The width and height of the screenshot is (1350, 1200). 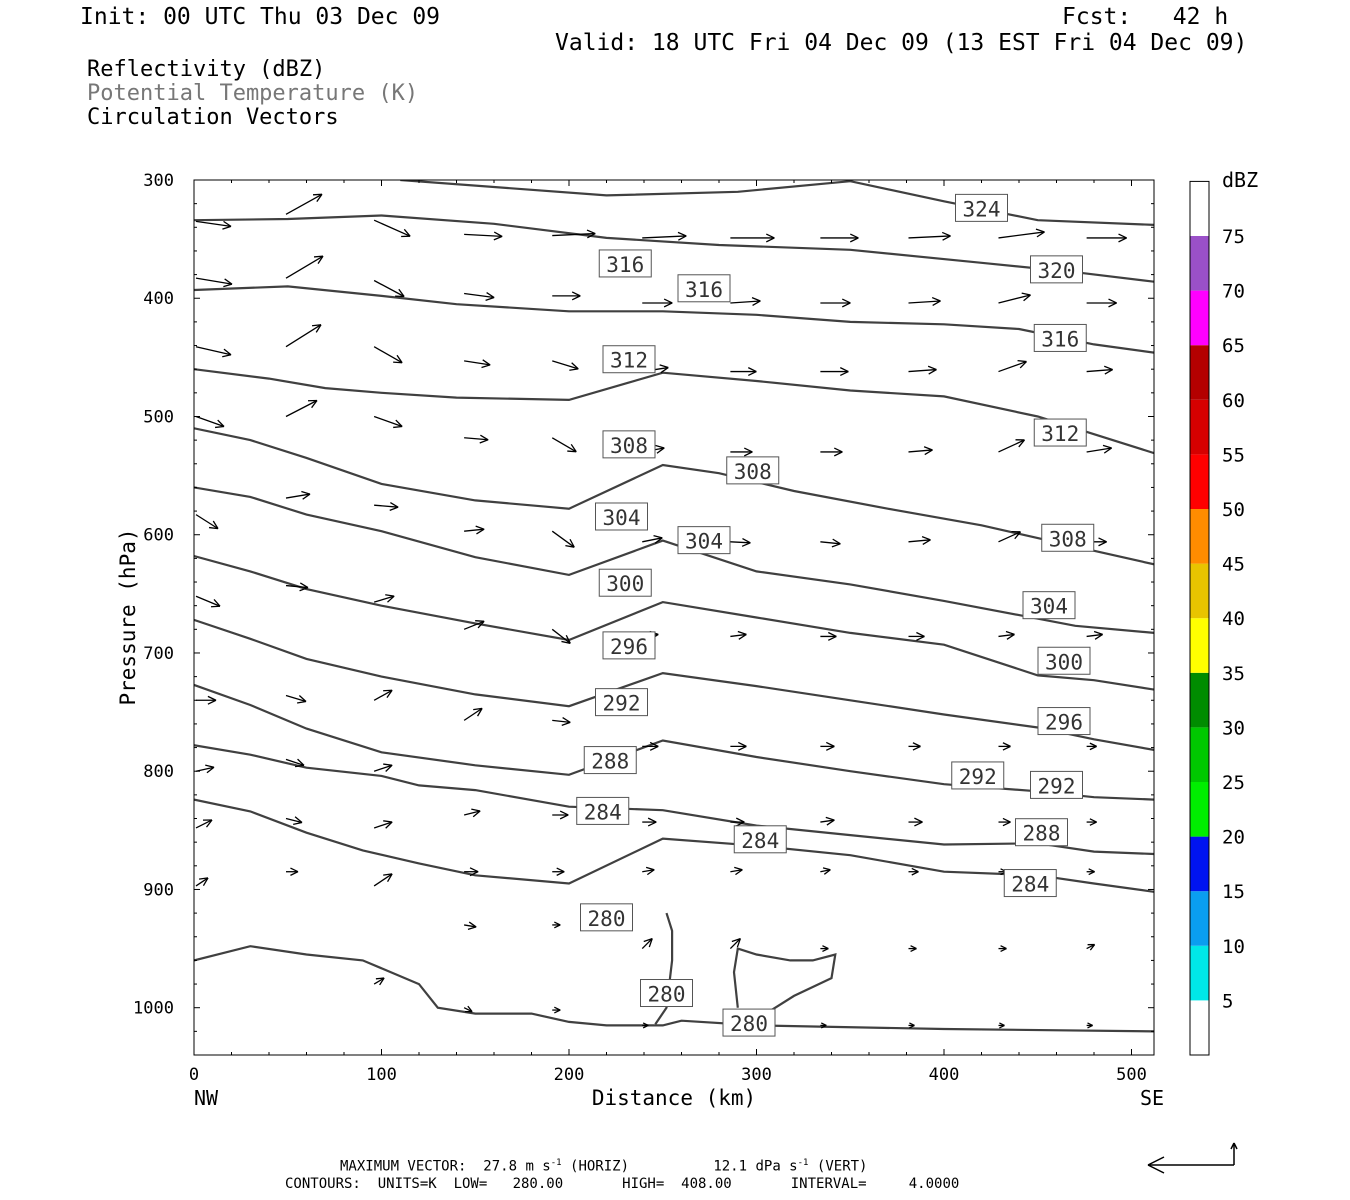 What do you see at coordinates (1233, 619) in the screenshot?
I see `colorbar-tick-label: 40` at bounding box center [1233, 619].